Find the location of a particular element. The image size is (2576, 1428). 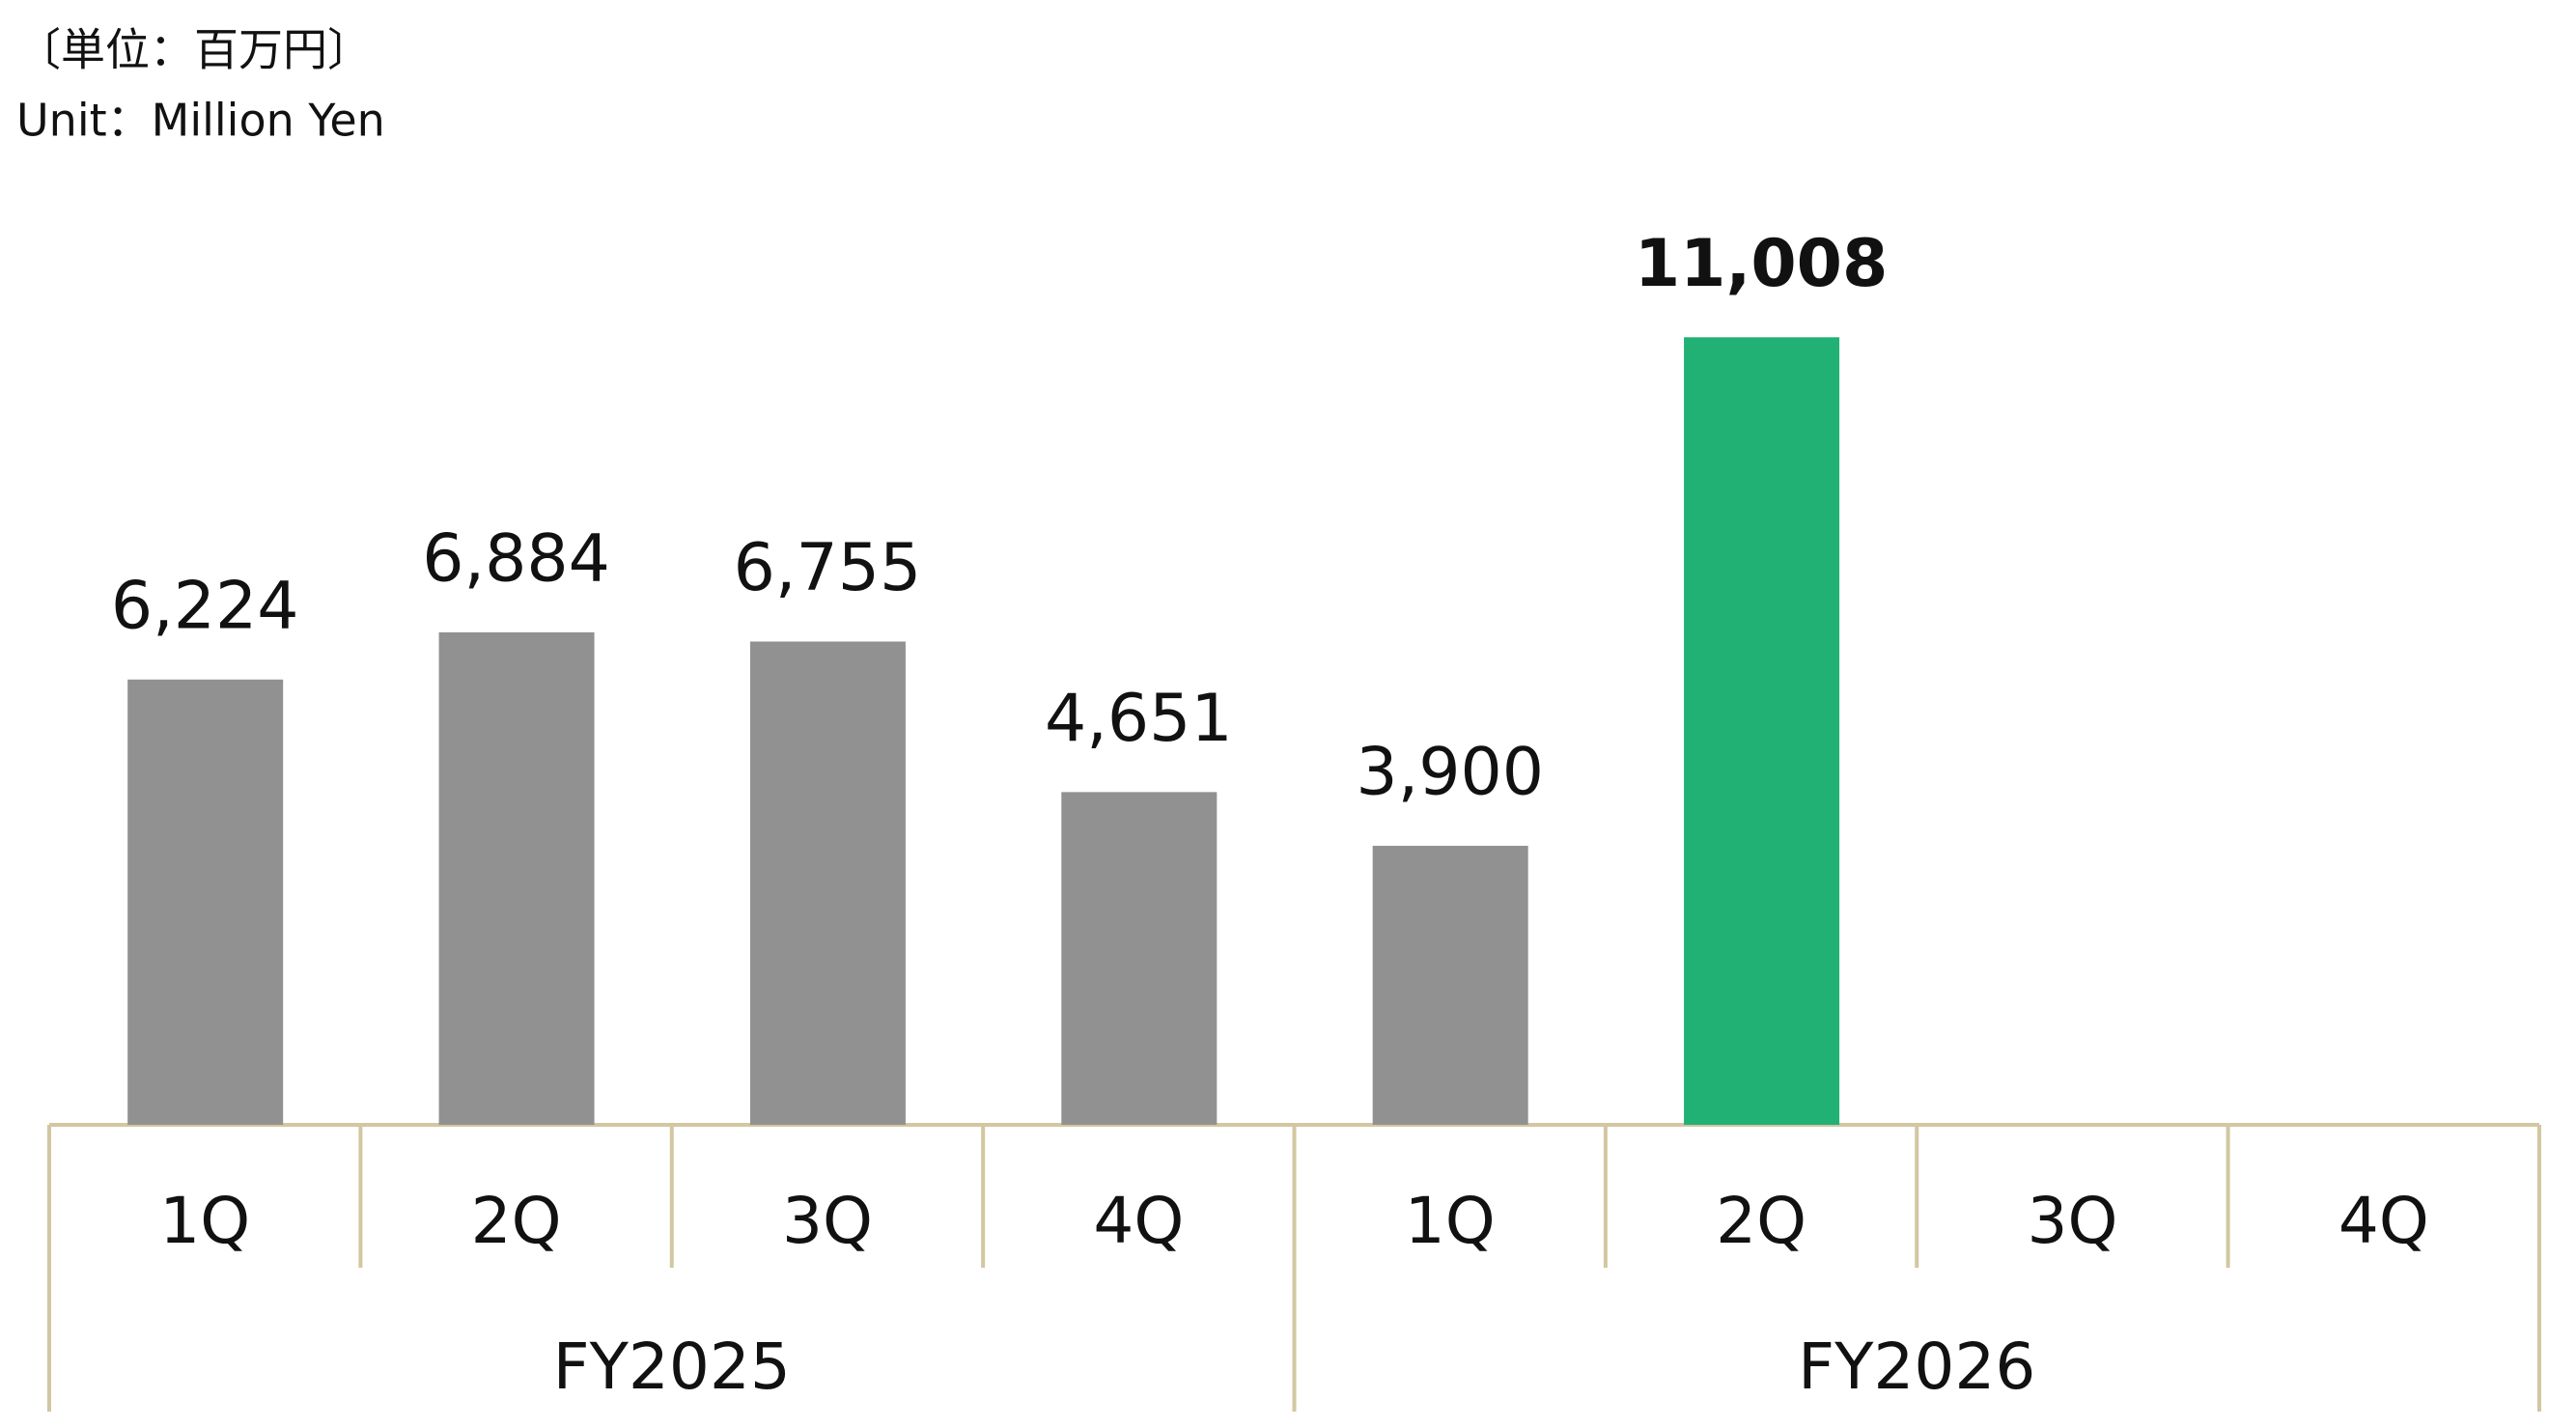

value-label: 3,900 is located at coordinates (1450, 773).